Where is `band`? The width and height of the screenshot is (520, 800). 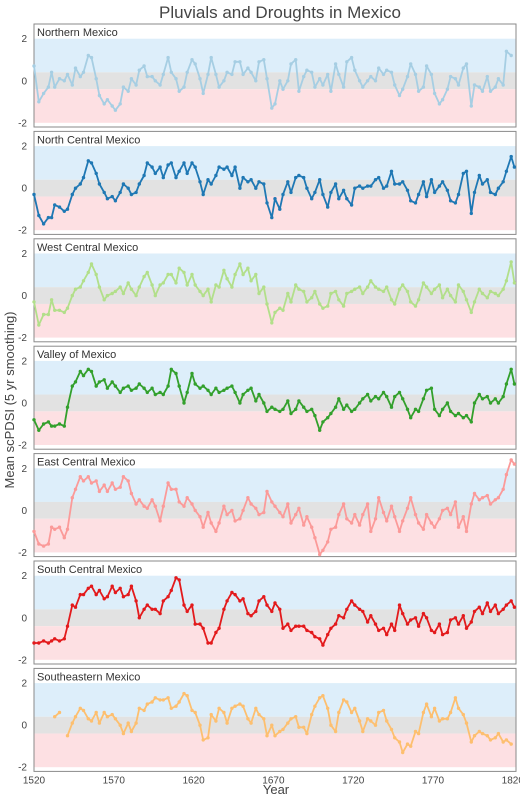 band is located at coordinates (275, 643).